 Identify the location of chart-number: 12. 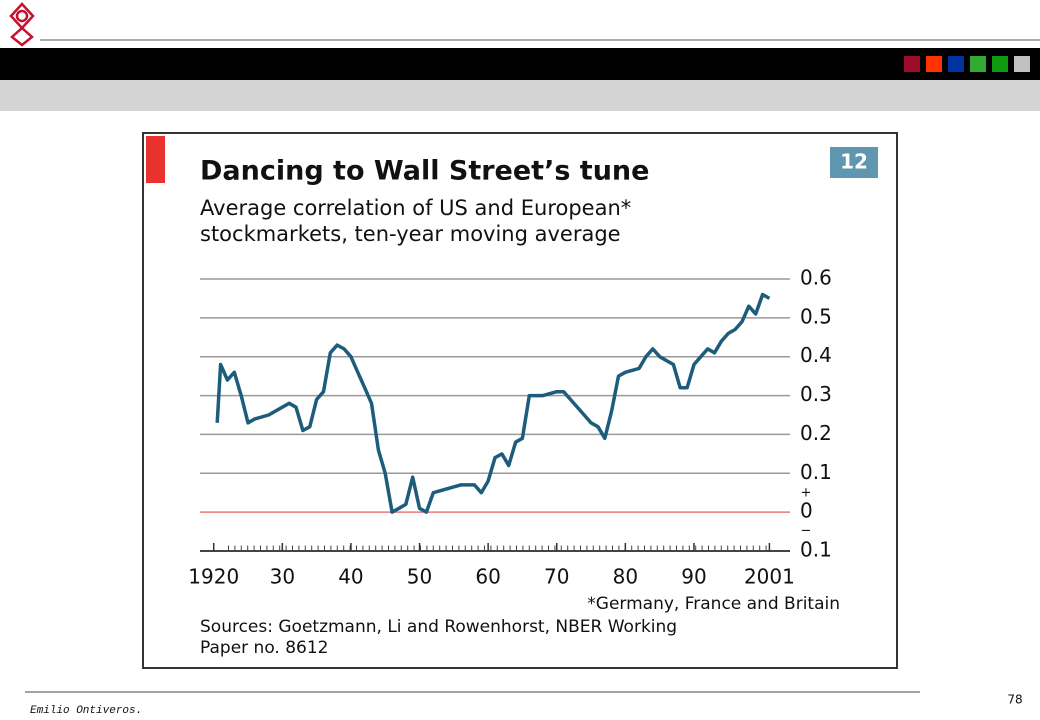
(854, 162).